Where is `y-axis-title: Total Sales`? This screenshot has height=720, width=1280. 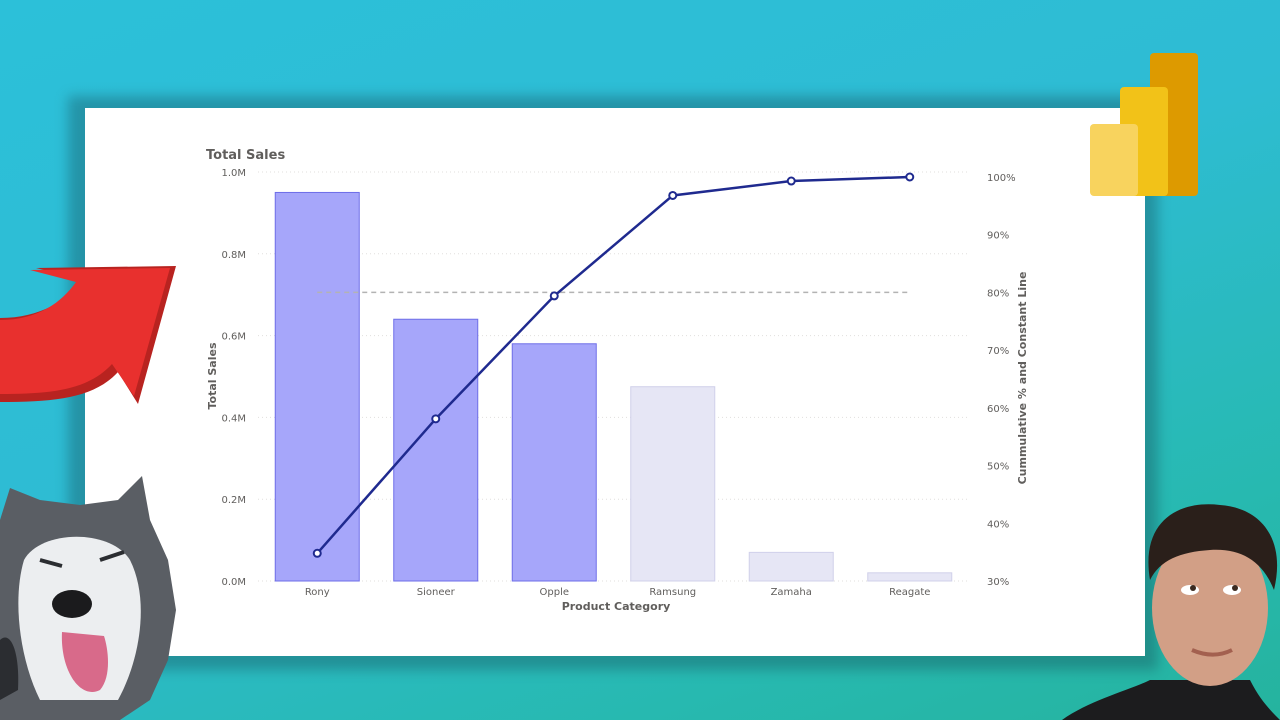 y-axis-title: Total Sales is located at coordinates (212, 375).